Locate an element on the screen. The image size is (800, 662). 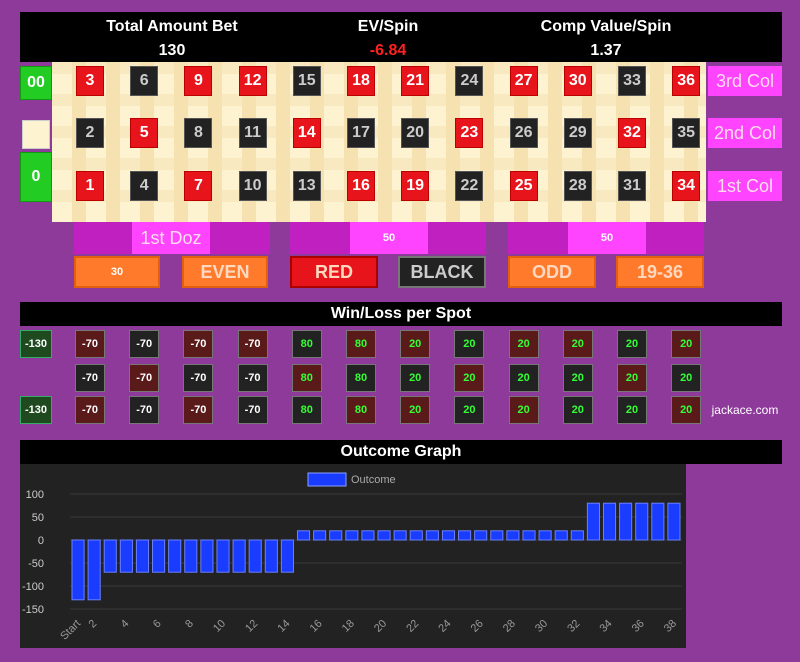
winloss-bar is located at coordinates (401, 314).